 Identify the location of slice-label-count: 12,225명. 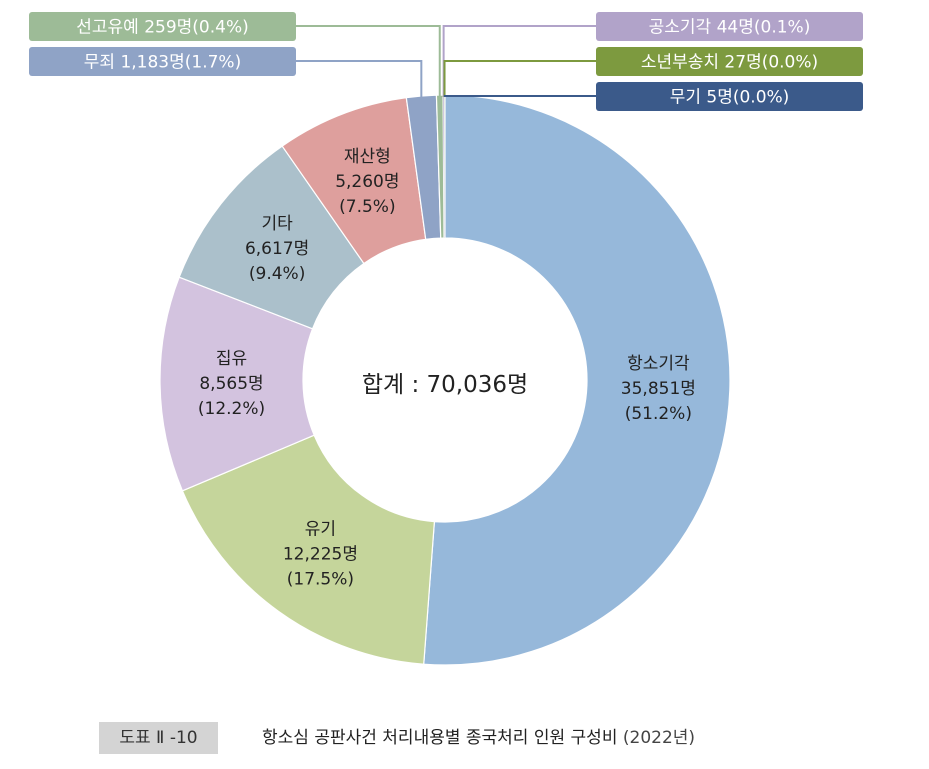
(320, 554).